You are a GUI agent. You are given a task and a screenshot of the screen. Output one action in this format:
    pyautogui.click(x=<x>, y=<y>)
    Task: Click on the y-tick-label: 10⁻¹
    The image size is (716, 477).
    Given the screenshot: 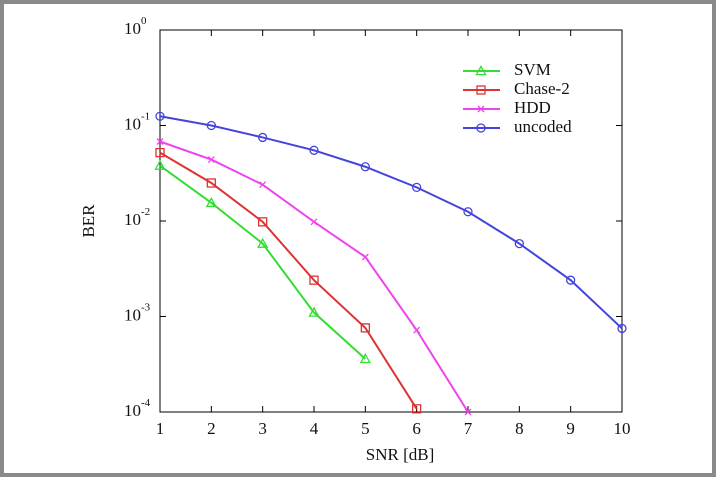 What is the action you would take?
    pyautogui.click(x=137, y=121)
    